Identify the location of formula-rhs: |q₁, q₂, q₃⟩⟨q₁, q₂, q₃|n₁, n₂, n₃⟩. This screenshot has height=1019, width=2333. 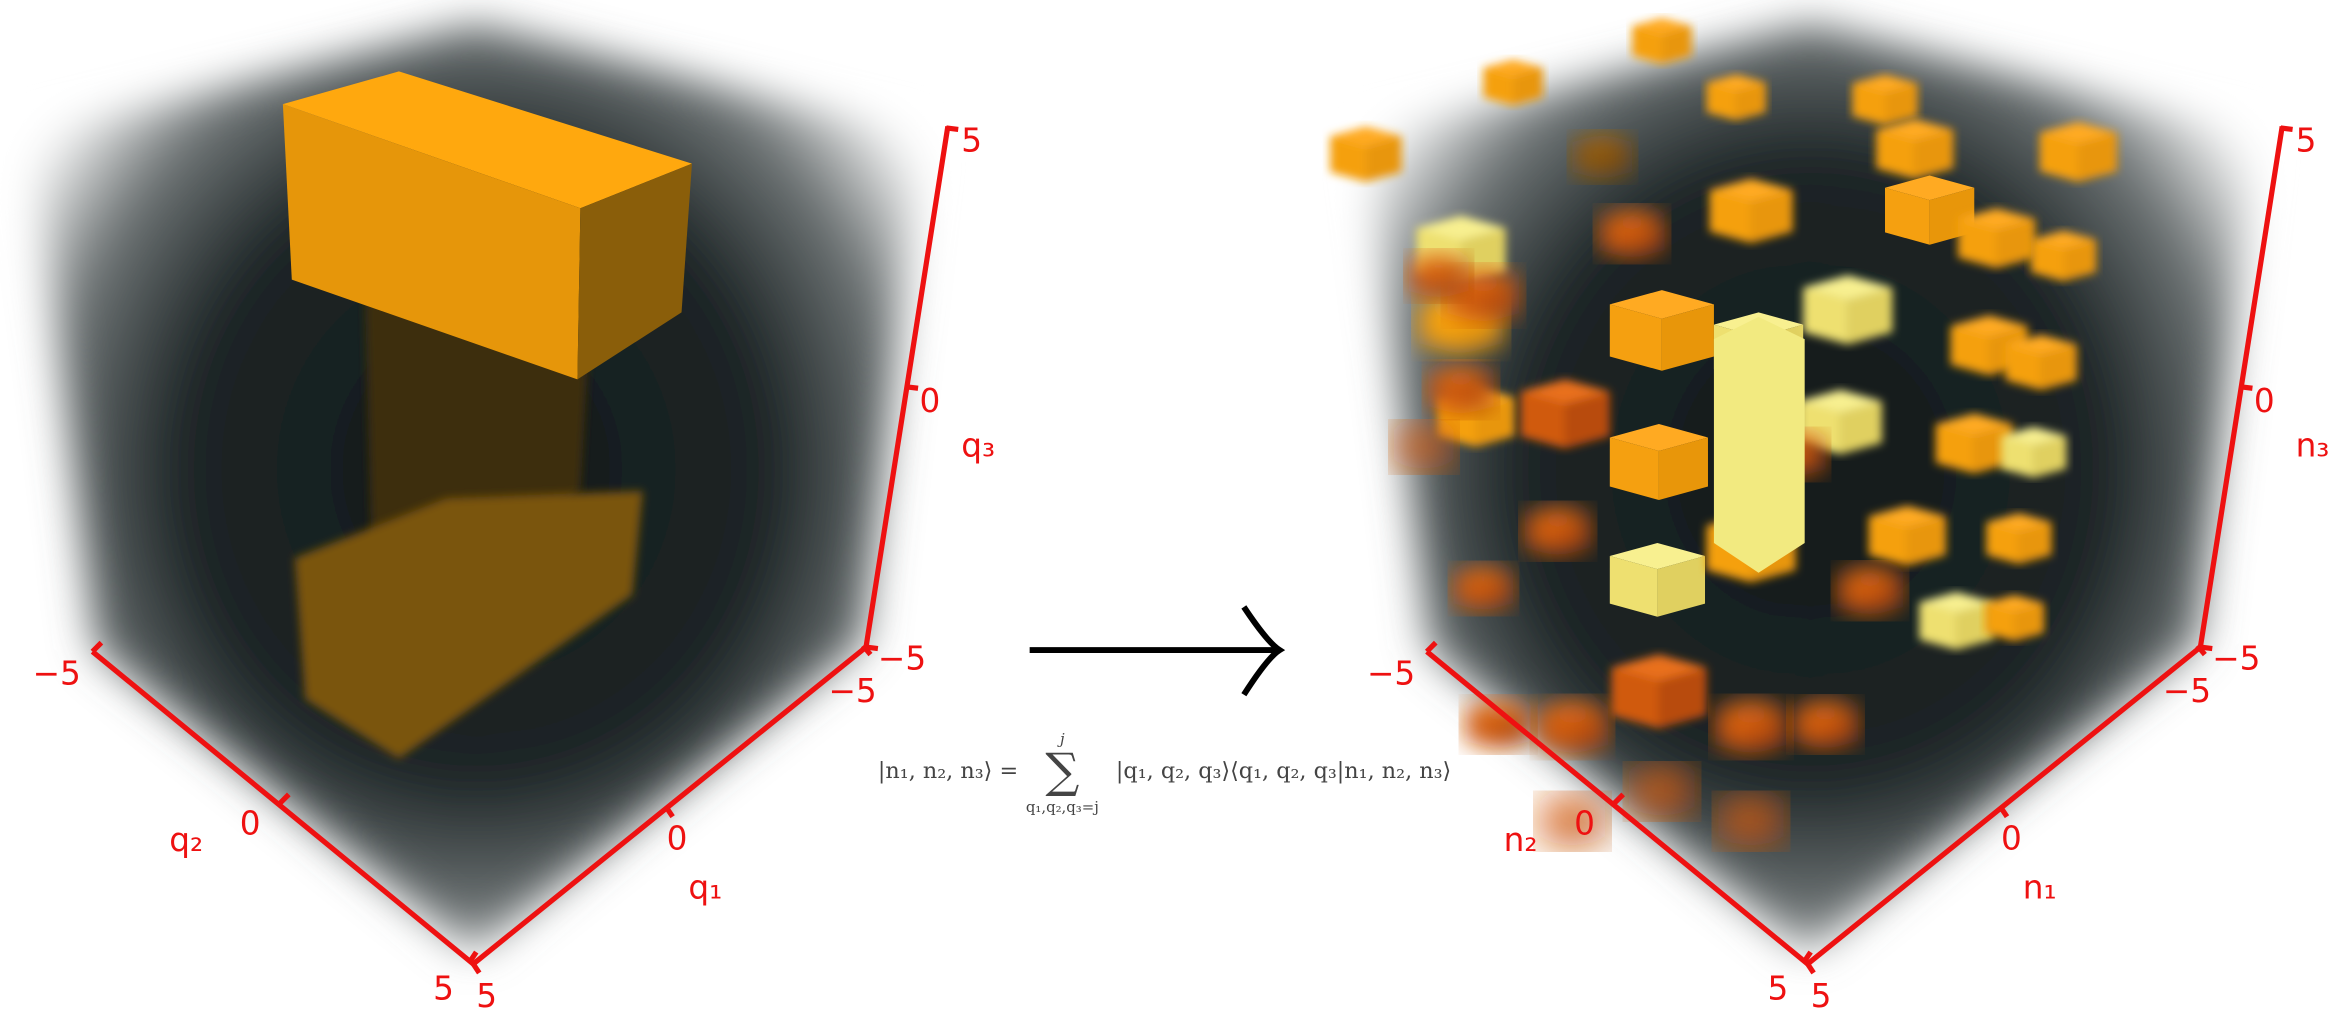
(1283, 771).